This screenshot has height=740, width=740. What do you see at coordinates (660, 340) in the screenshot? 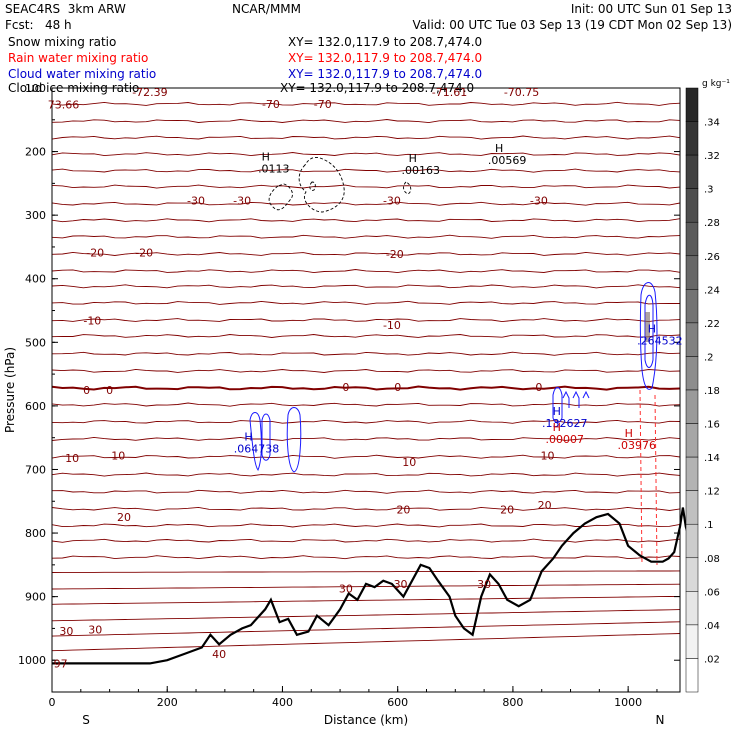
I see `maximum-value-label: .264532` at bounding box center [660, 340].